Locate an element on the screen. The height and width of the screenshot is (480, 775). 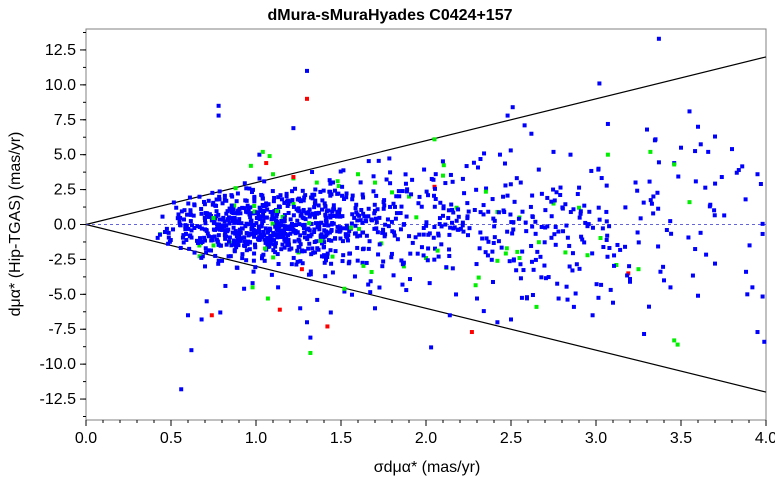
x-tick-label-1: 0.5 is located at coordinates (171, 438).